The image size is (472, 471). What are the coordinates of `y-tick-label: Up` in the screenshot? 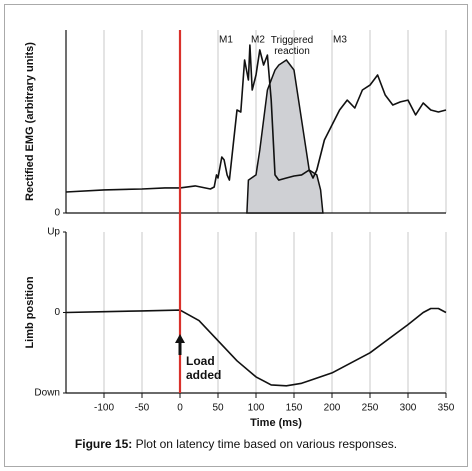 It's located at (53, 232).